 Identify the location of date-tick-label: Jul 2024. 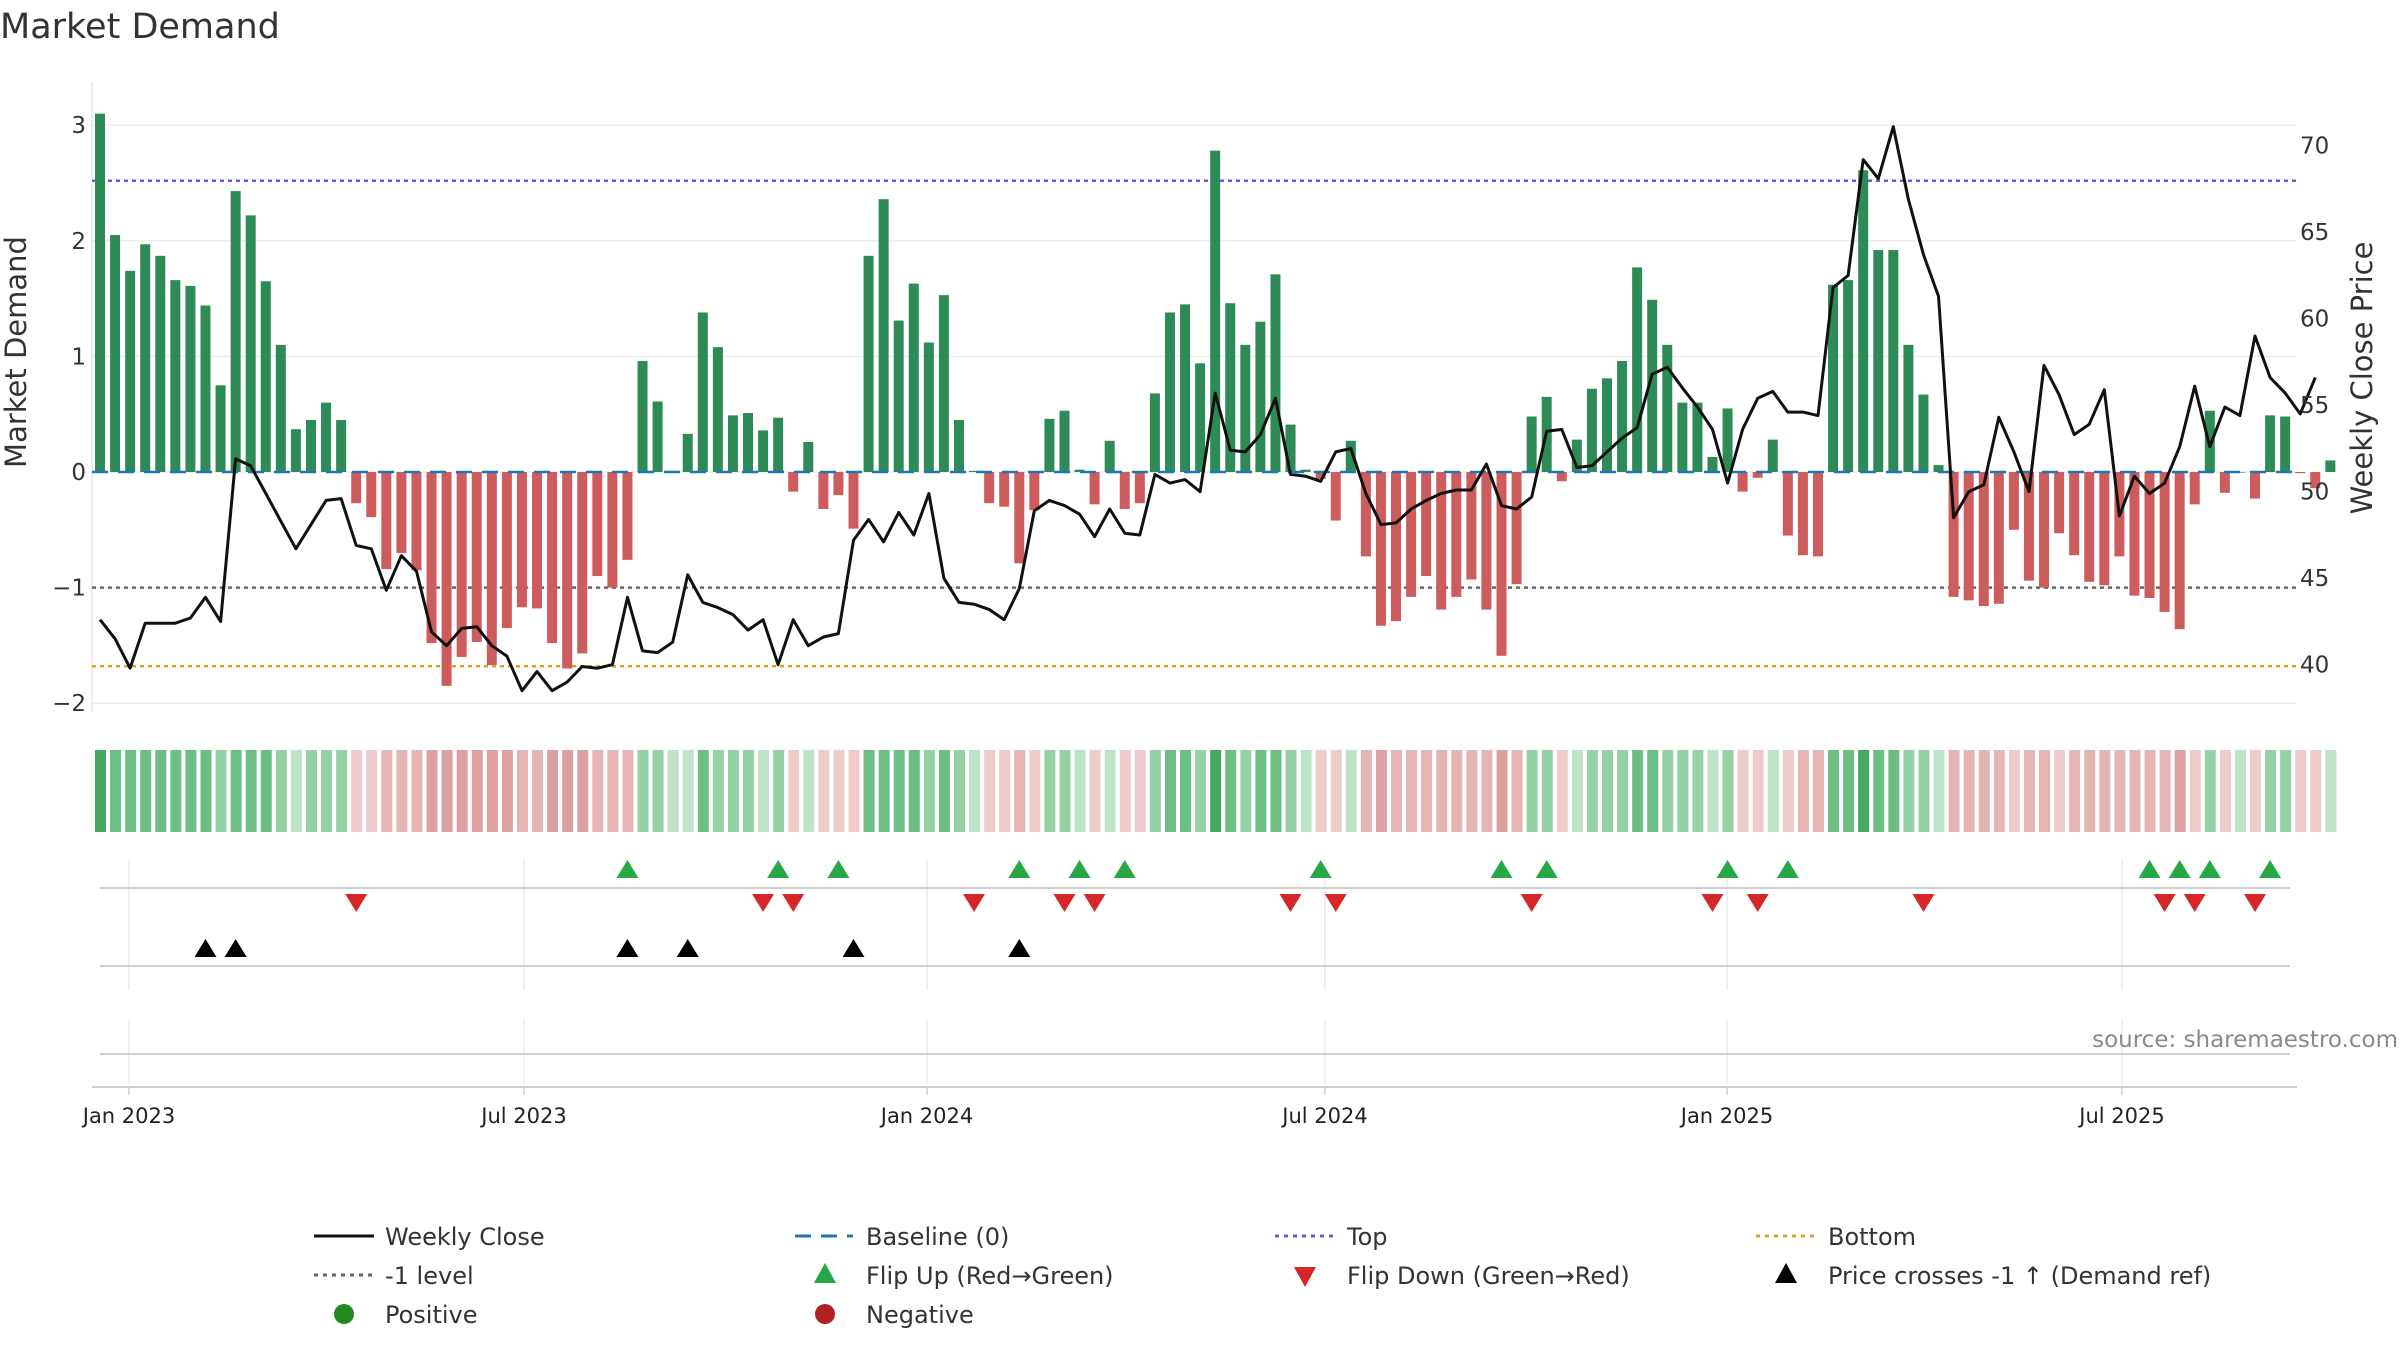
(1323, 1116).